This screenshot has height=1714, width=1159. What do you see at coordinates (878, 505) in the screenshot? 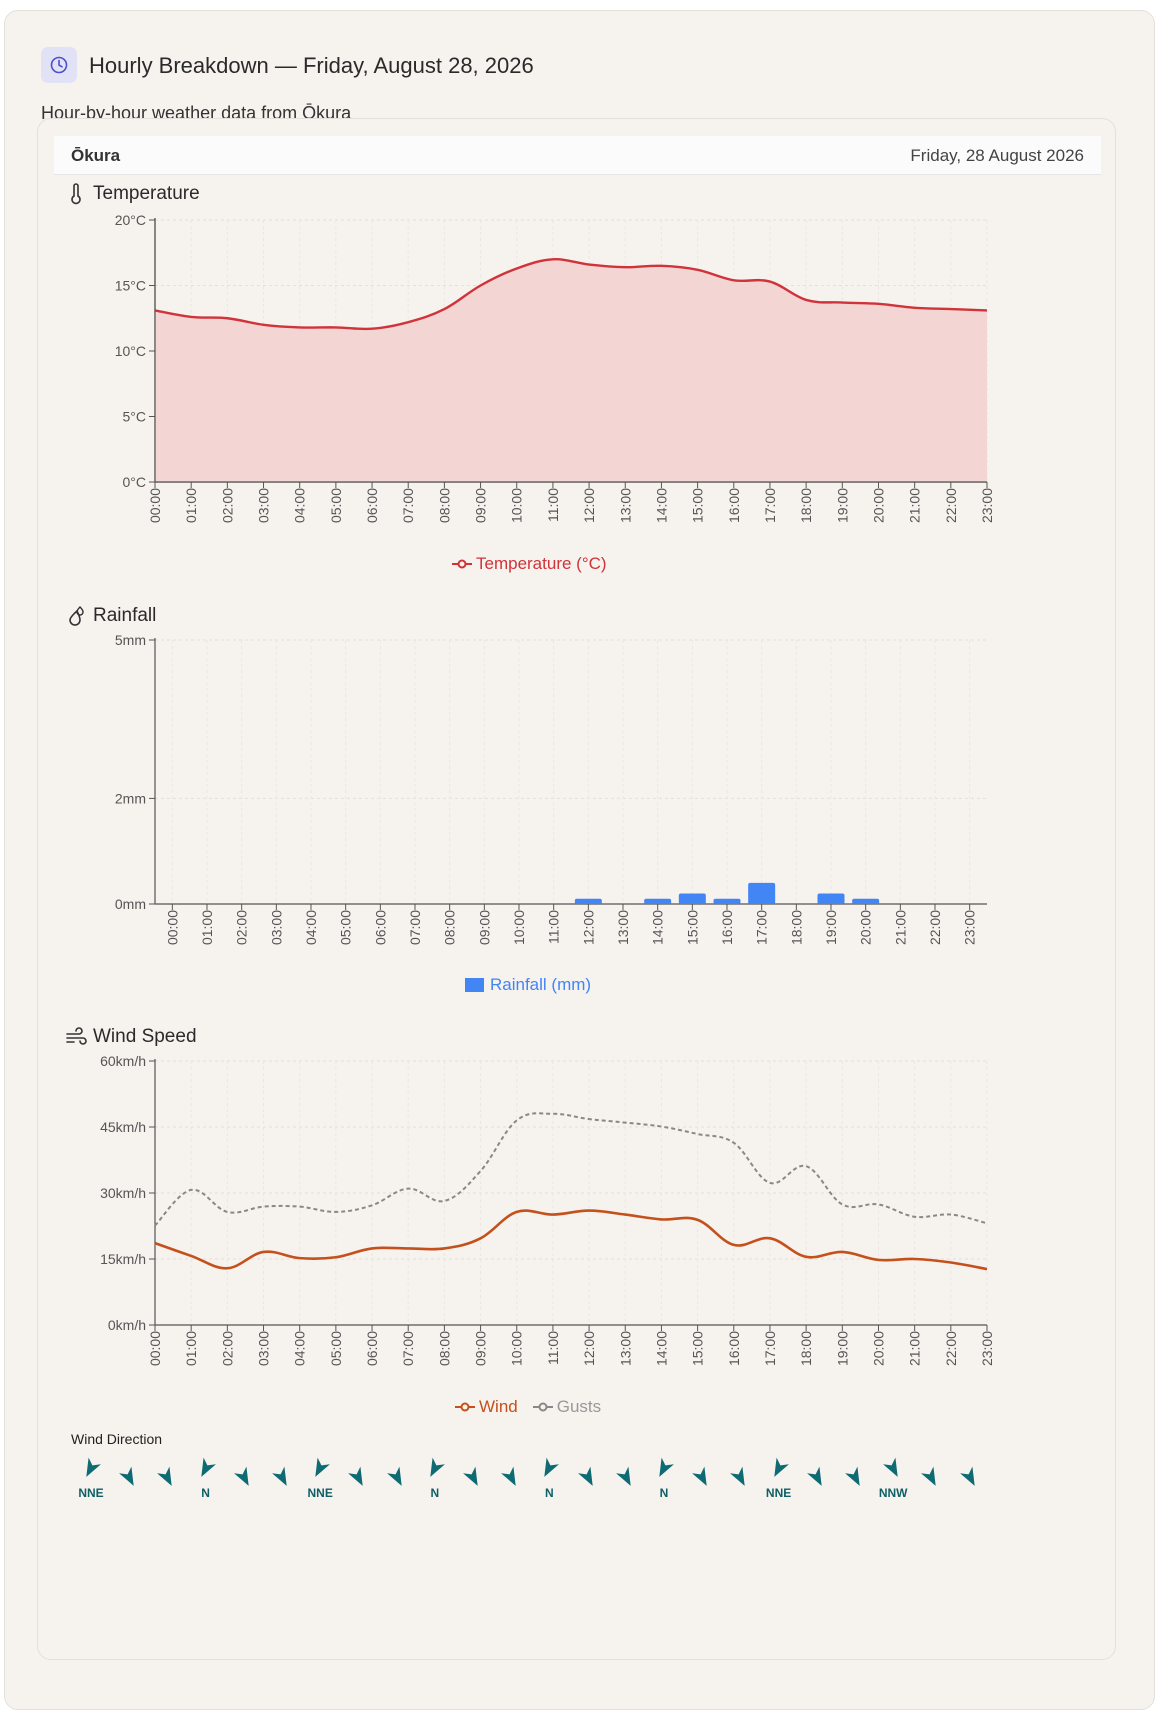
I see `temperature-x-tick-label: 20:00` at bounding box center [878, 505].